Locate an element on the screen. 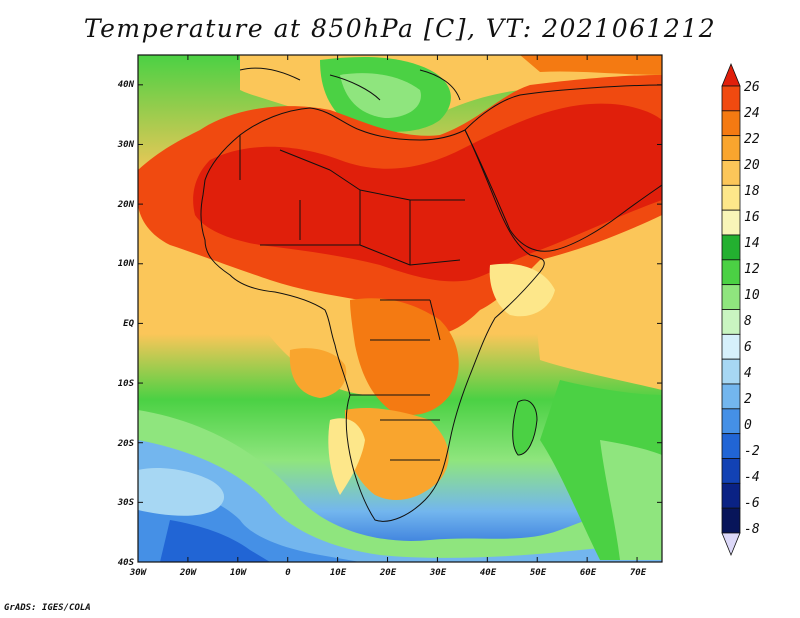 This screenshot has height=618, width=800. lon-label-60e: 60E is located at coordinates (588, 573).